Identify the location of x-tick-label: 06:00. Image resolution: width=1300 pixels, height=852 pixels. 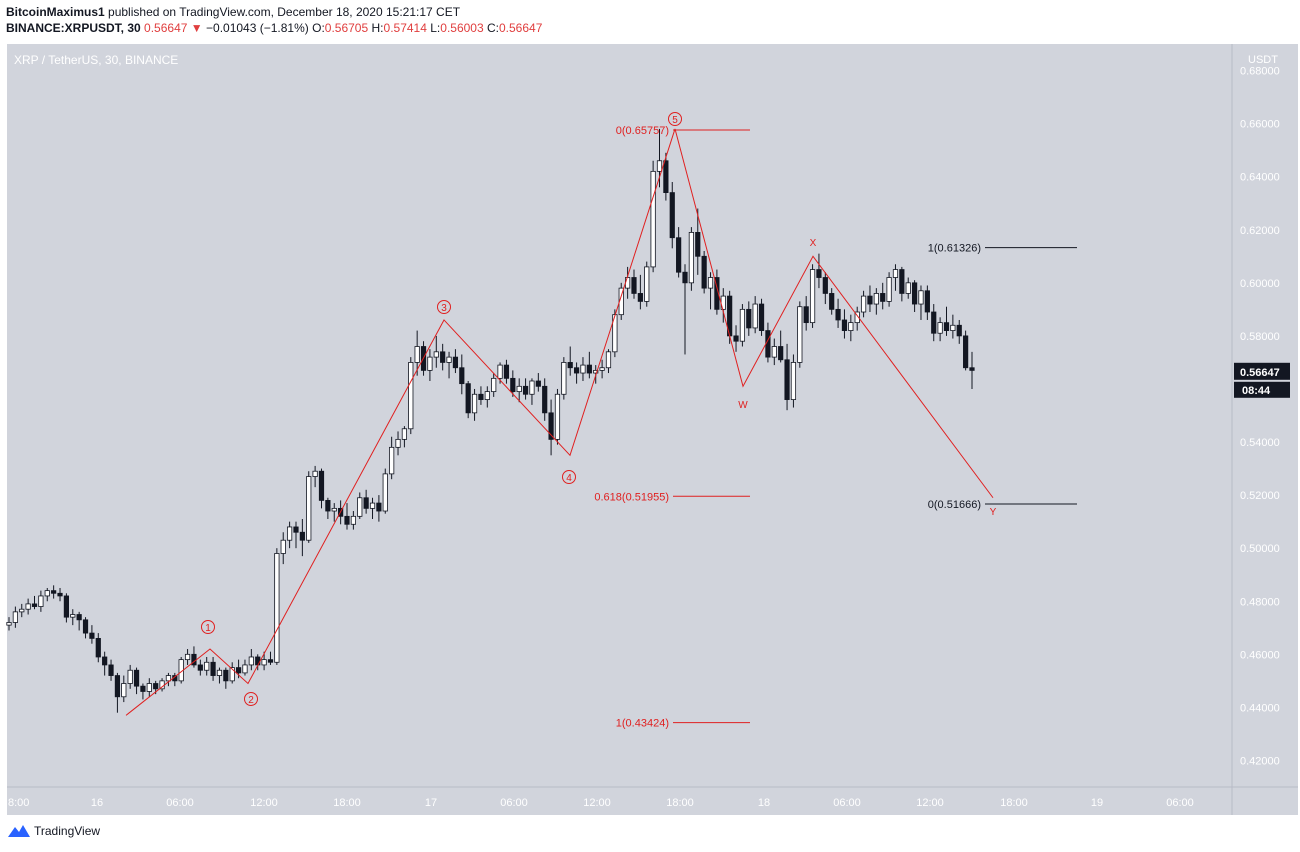
(514, 803).